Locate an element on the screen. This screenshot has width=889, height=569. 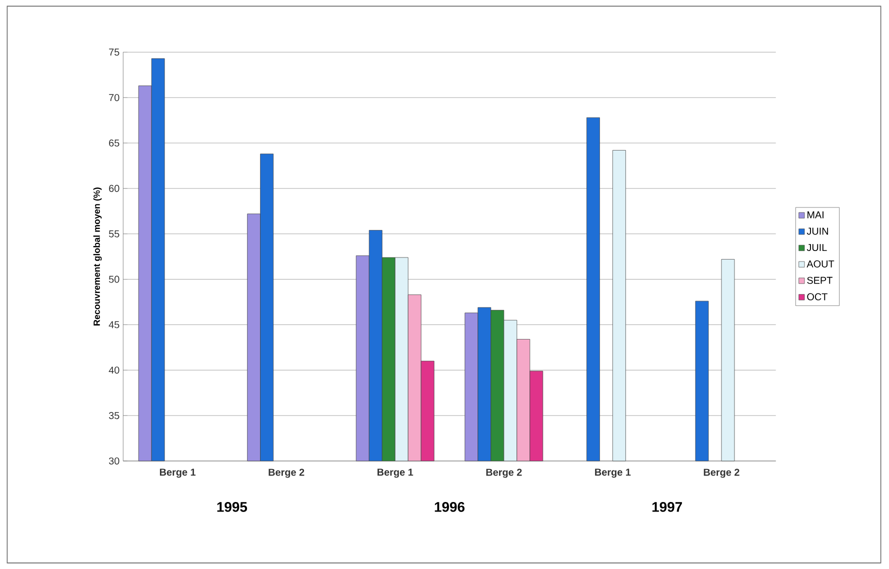
legend-label: MAI is located at coordinates (815, 214).